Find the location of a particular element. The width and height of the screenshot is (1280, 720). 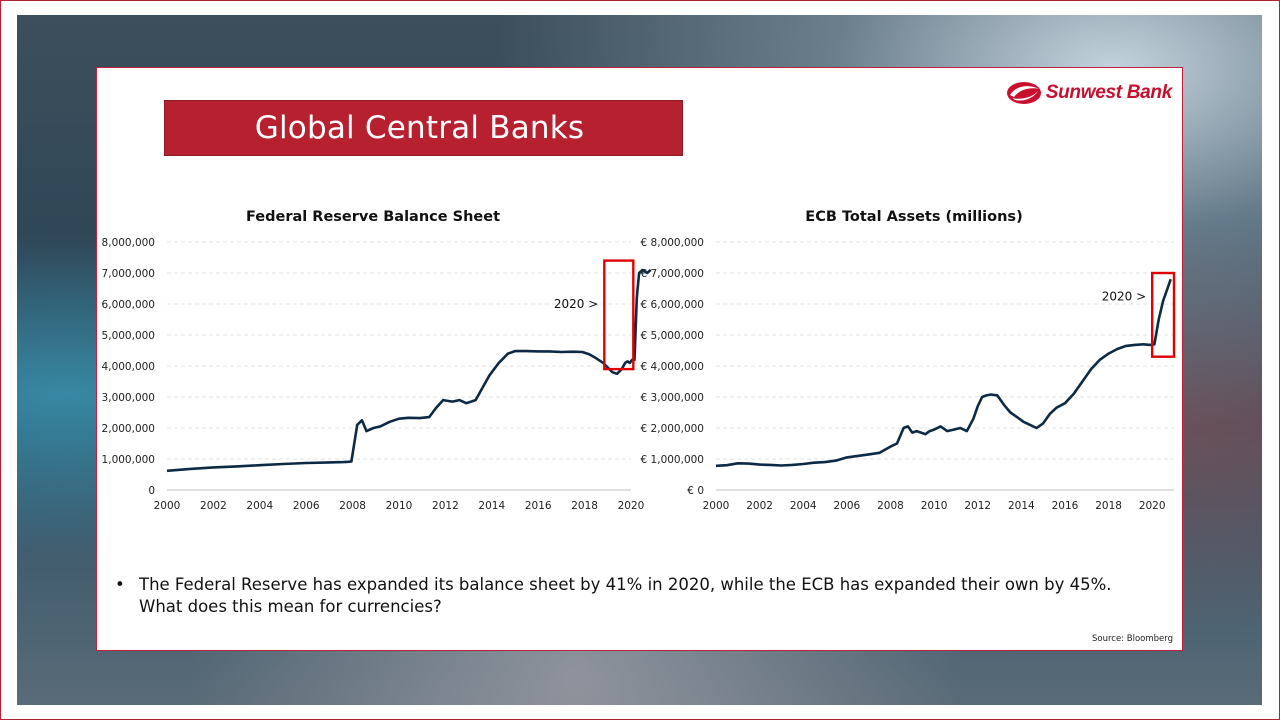

logo-wordmark: Sunwest Bank is located at coordinates (1109, 92).